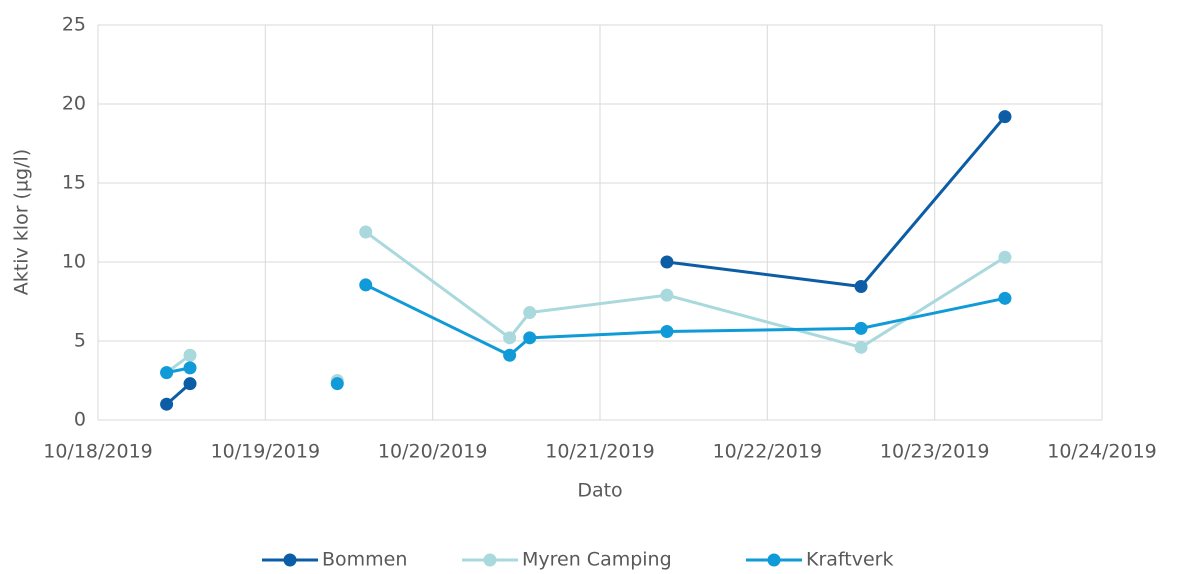  Describe the element at coordinates (935, 452) in the screenshot. I see `x-tick-label: 10/23/2019` at that location.